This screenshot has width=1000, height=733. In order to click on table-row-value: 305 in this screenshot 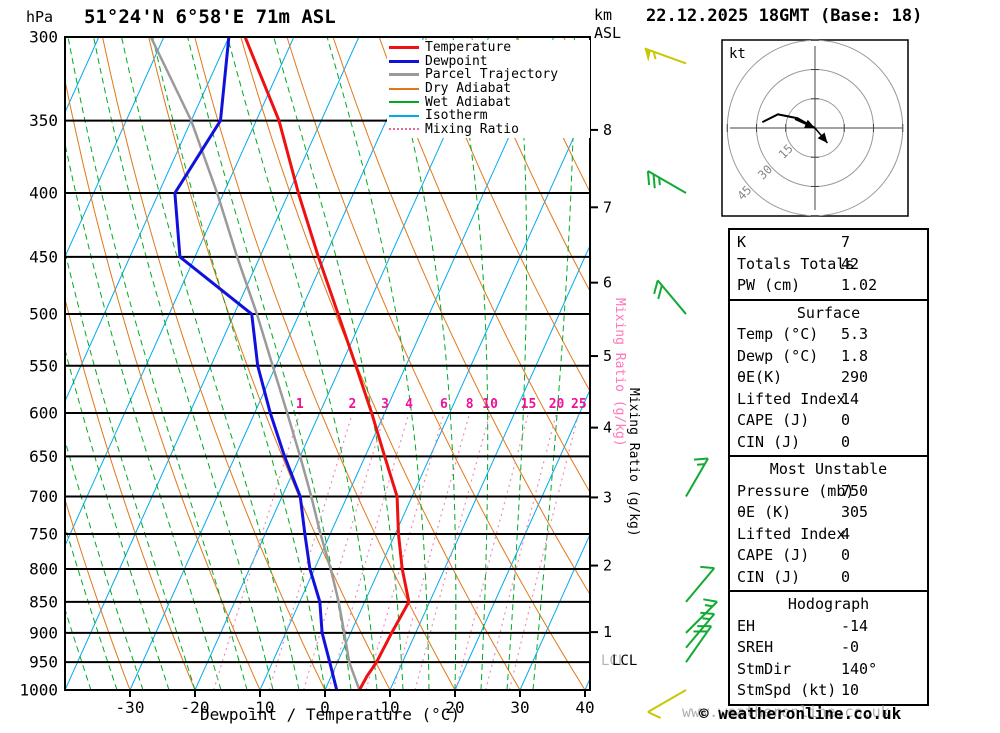, I will do `click(855, 512)`.